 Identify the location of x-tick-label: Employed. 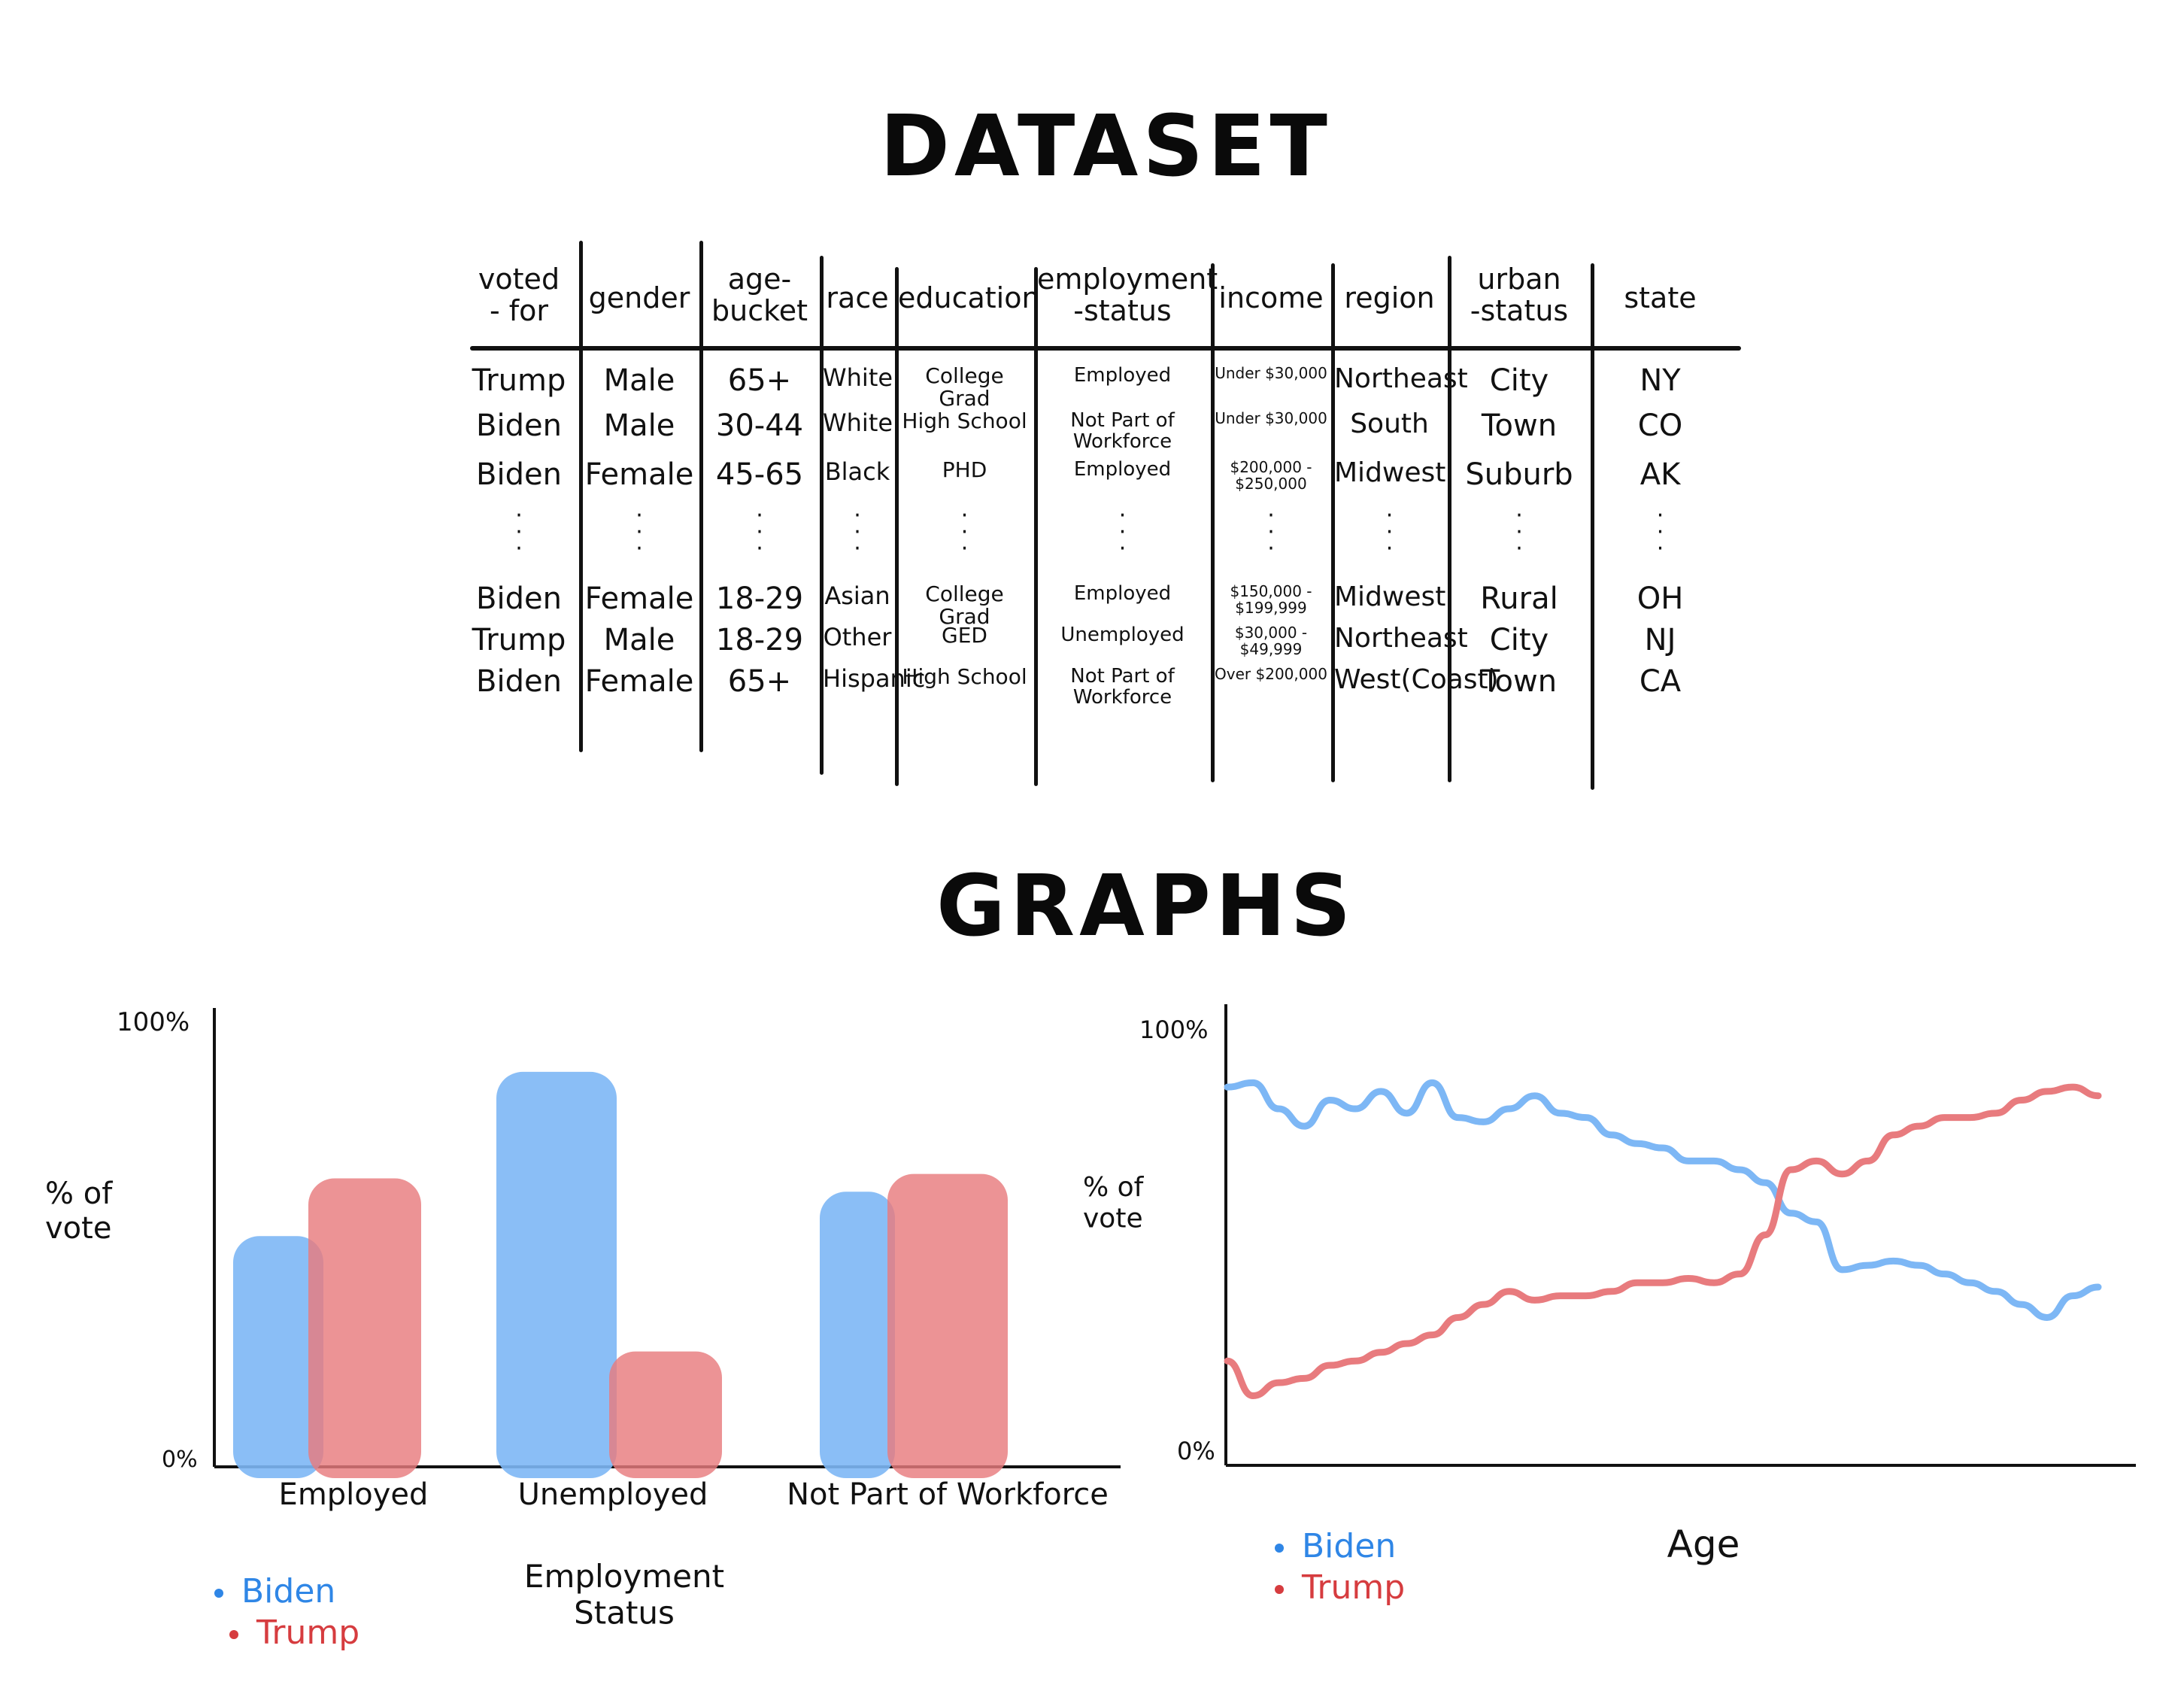
(354, 1494).